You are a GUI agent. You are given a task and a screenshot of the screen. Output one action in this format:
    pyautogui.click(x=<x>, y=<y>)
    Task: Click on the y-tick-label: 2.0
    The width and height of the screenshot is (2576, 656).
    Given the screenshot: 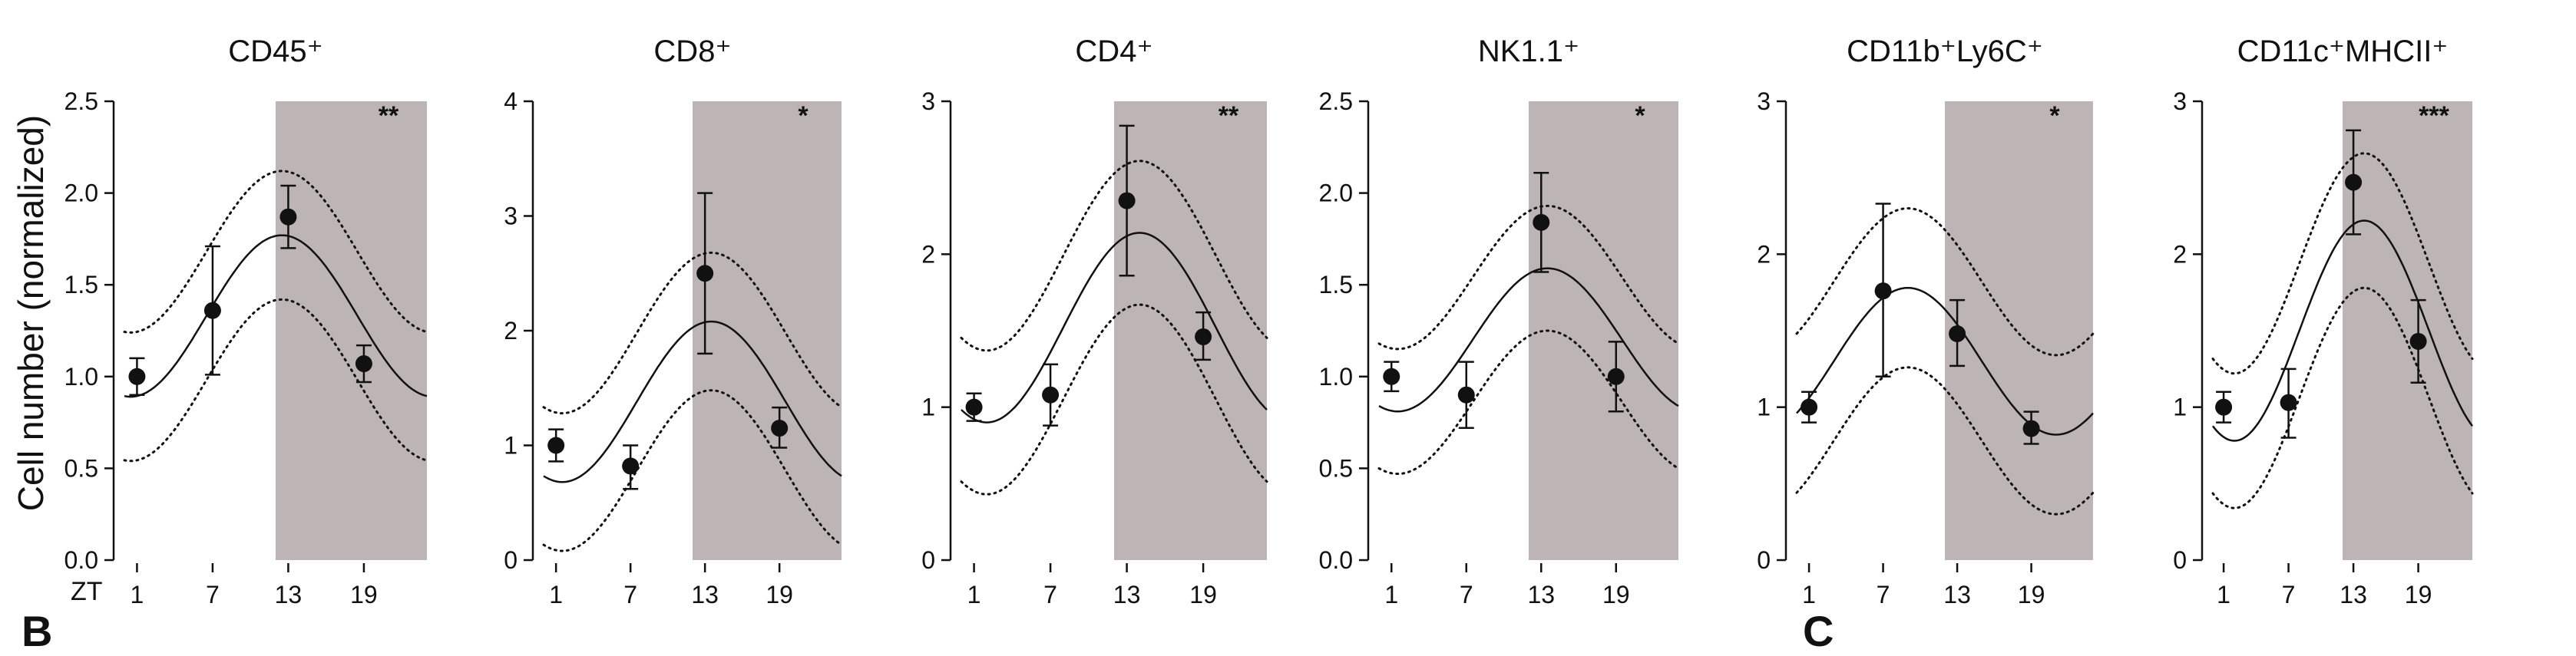 What is the action you would take?
    pyautogui.click(x=81, y=193)
    